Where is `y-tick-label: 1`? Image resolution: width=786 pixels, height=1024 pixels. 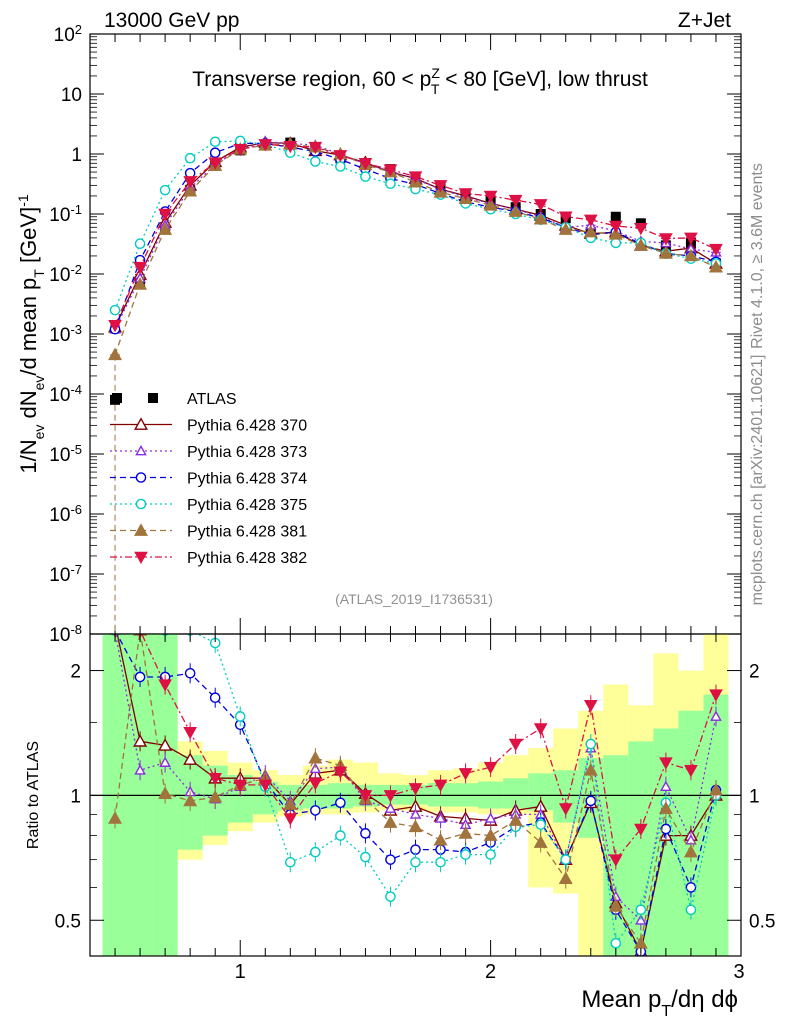
y-tick-label: 1 is located at coordinates (76, 155).